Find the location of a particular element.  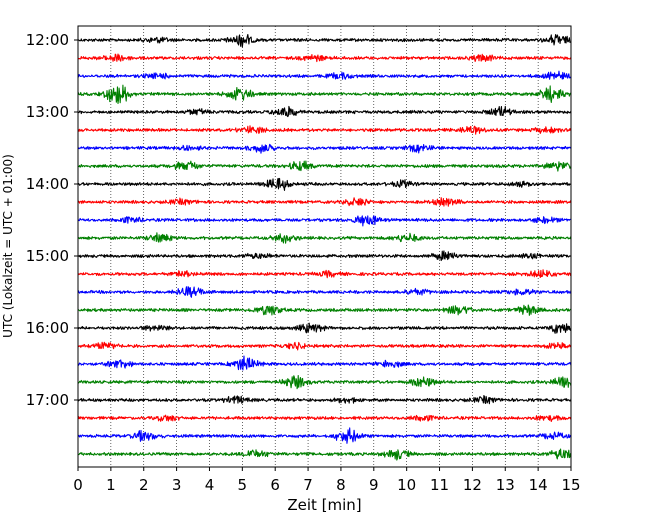

y-tick-label: 13:00 is located at coordinates (47, 112).